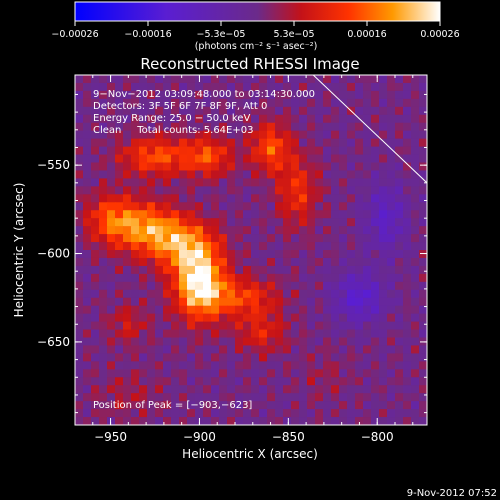  Describe the element at coordinates (256, 46) in the screenshot. I see `colorbar-unit-label: (photons cm⁻² s⁻¹ asec⁻²)` at that location.